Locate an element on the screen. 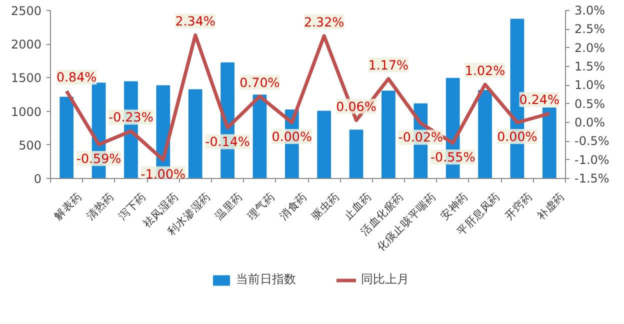  data-label: -0.23% is located at coordinates (131, 117).